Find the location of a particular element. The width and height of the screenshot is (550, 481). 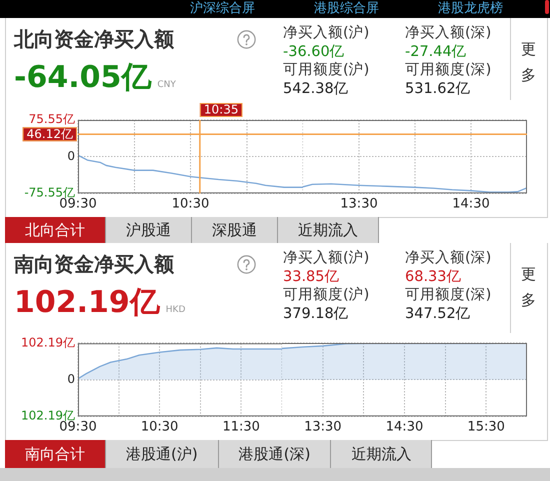

tab: 港股通(沪) is located at coordinates (162, 454).